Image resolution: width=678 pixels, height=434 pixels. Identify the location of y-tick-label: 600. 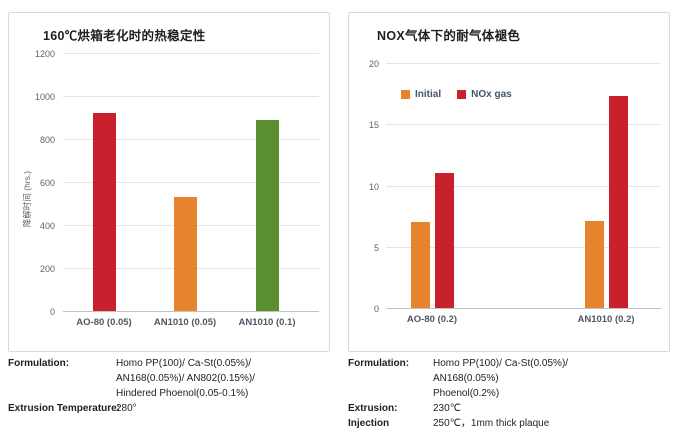
(47, 183).